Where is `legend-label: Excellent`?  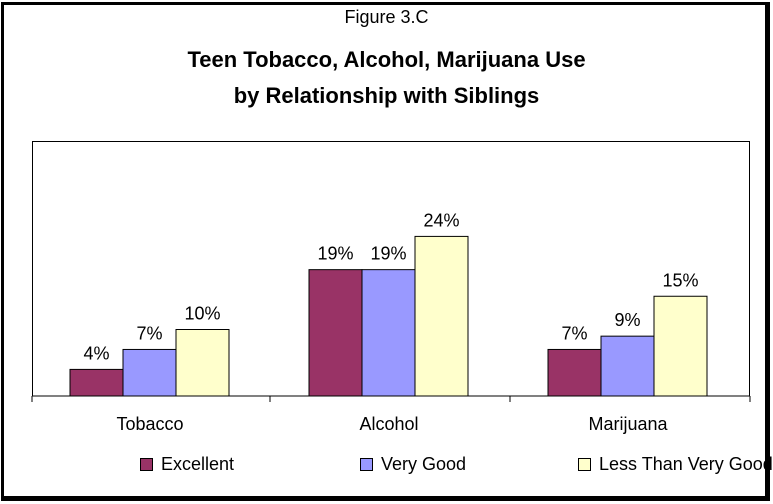 legend-label: Excellent is located at coordinates (198, 464).